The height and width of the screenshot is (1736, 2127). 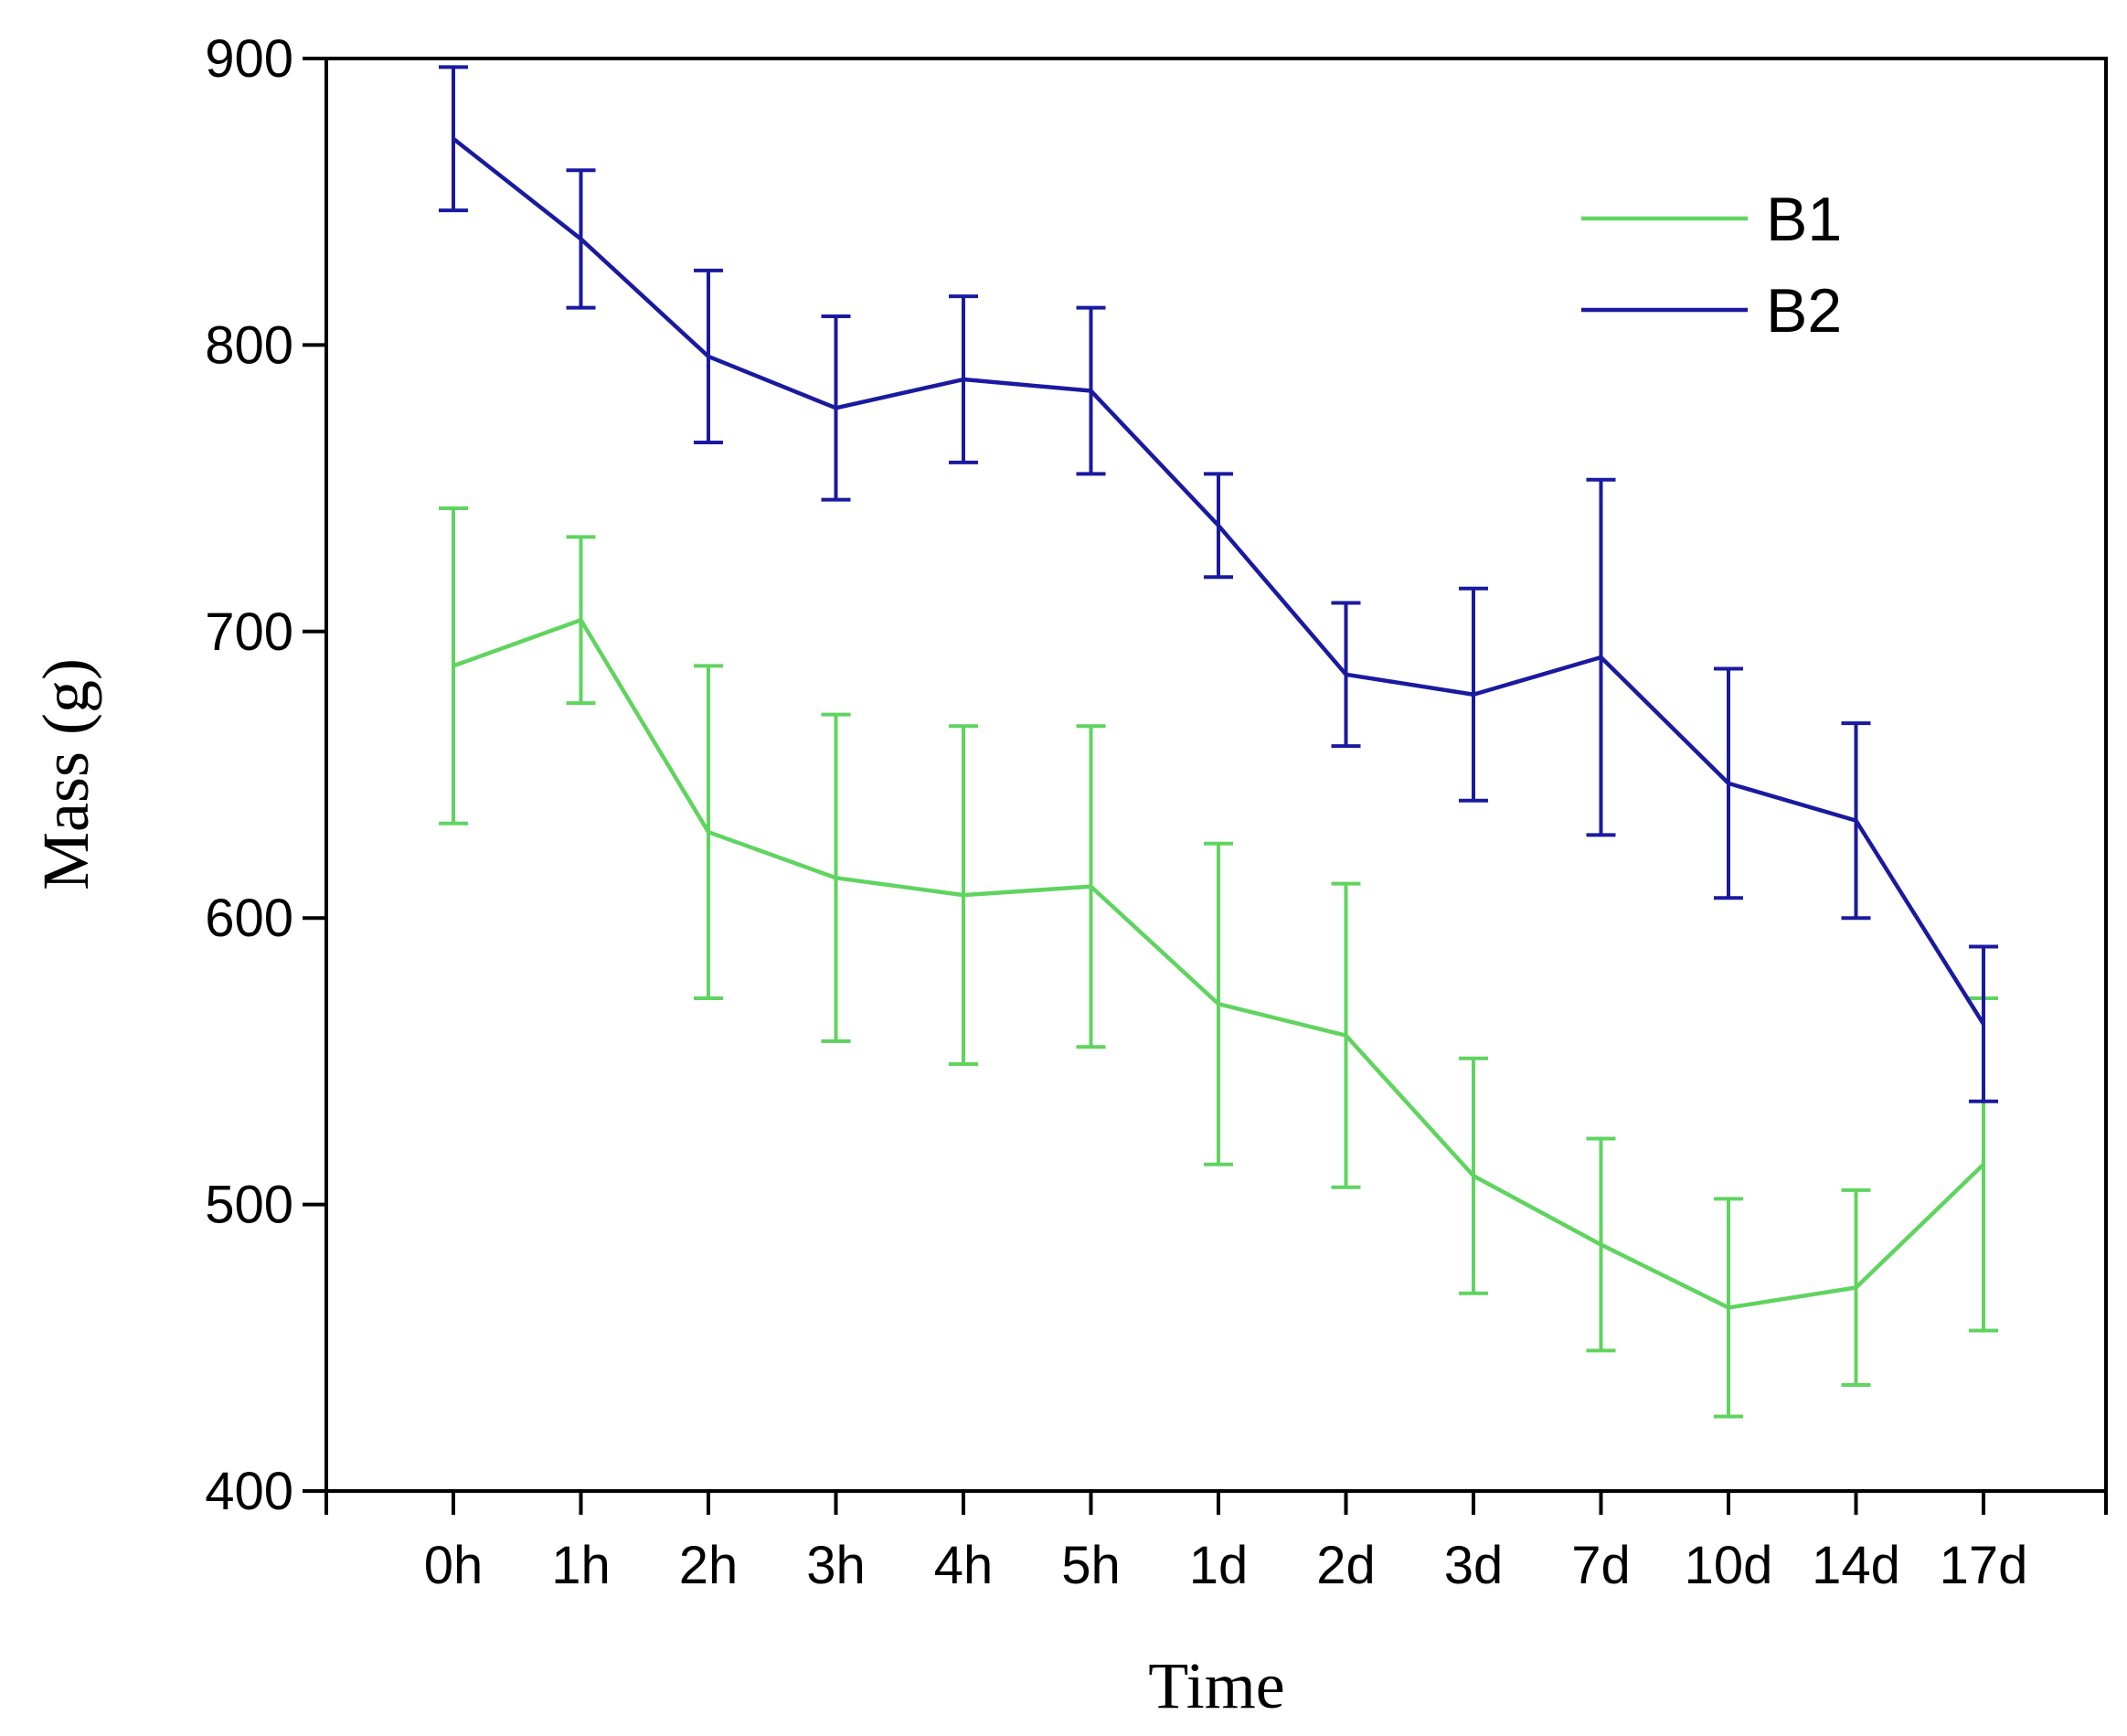 What do you see at coordinates (66, 774) in the screenshot?
I see `y-axis-title: Mass (g)` at bounding box center [66, 774].